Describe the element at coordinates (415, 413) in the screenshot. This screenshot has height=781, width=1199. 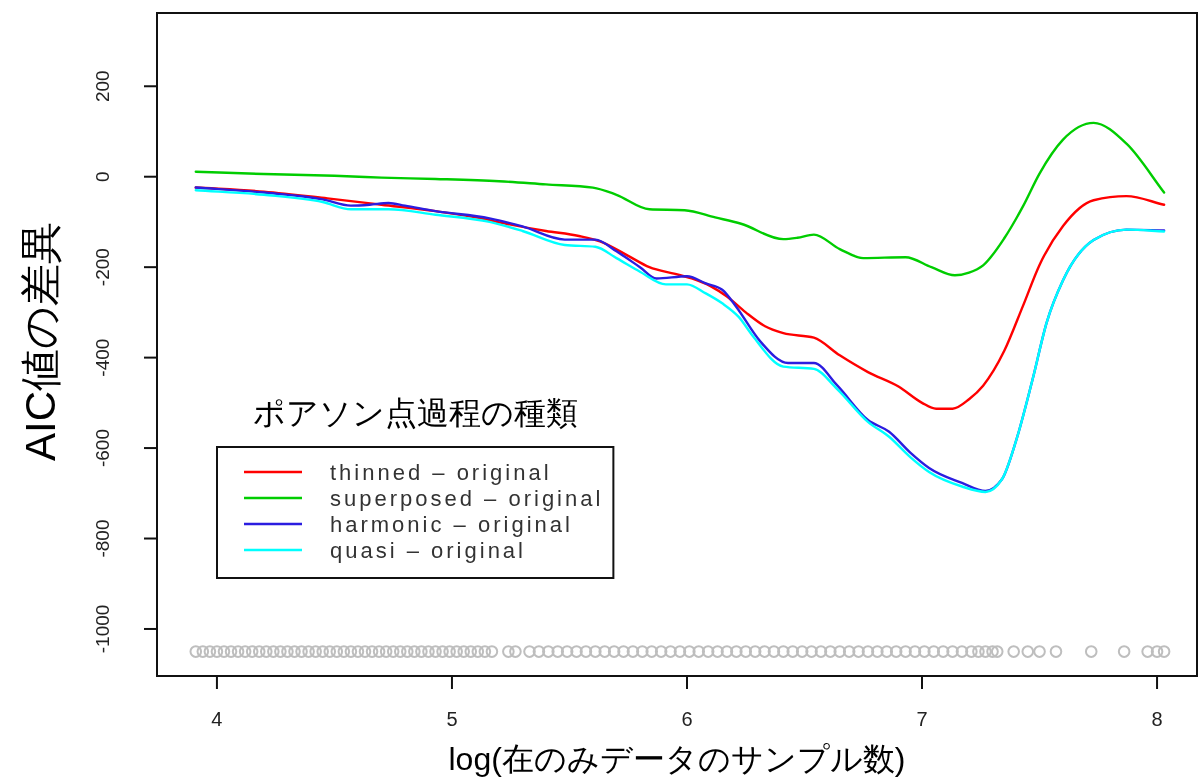
I see `legend-title: ポアソン点過程の種類` at that location.